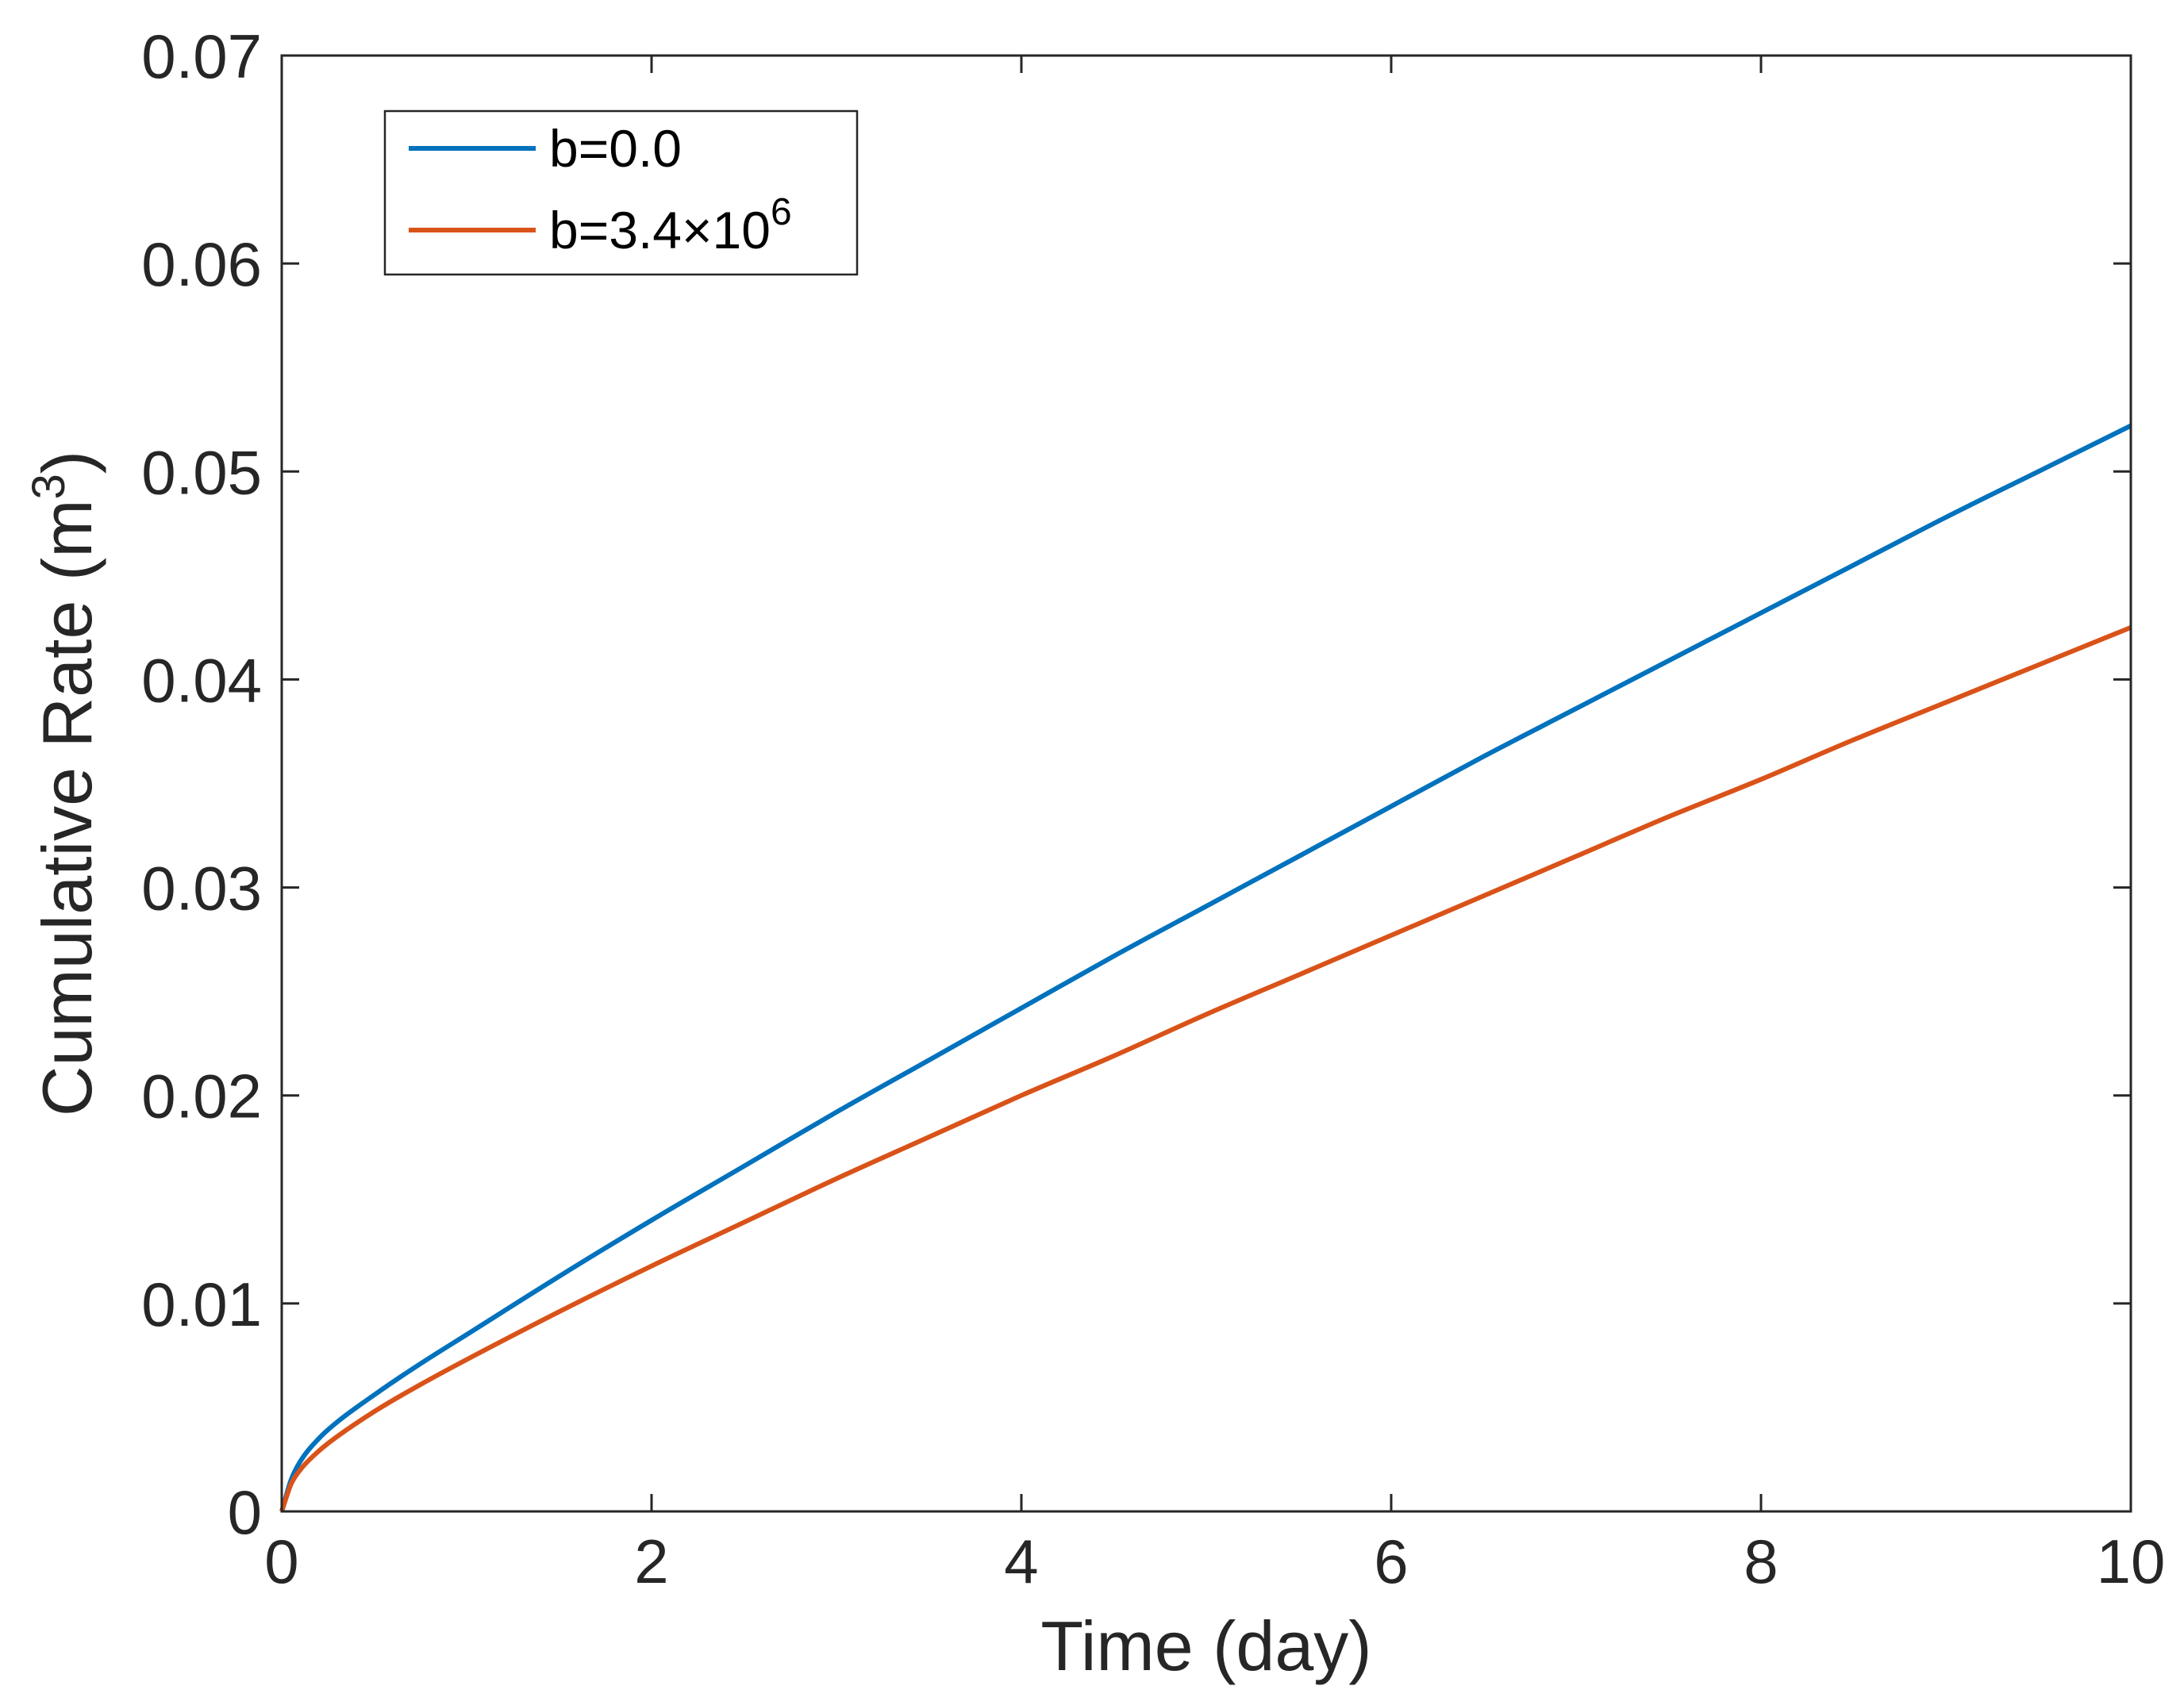  Describe the element at coordinates (67, 808) in the screenshot. I see `y-axis-label-main: Cumulative Rate (m` at that location.